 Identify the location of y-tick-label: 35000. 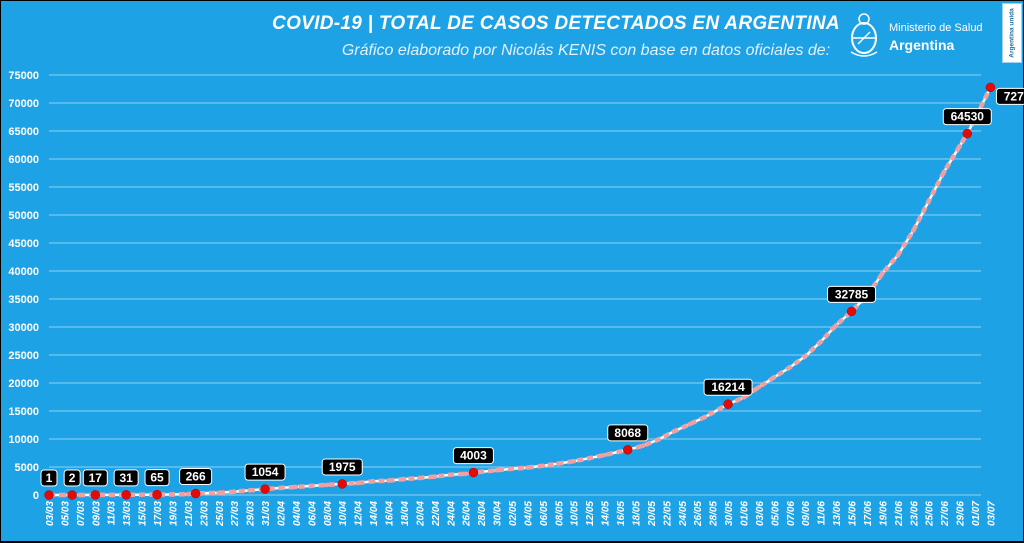
(23, 300).